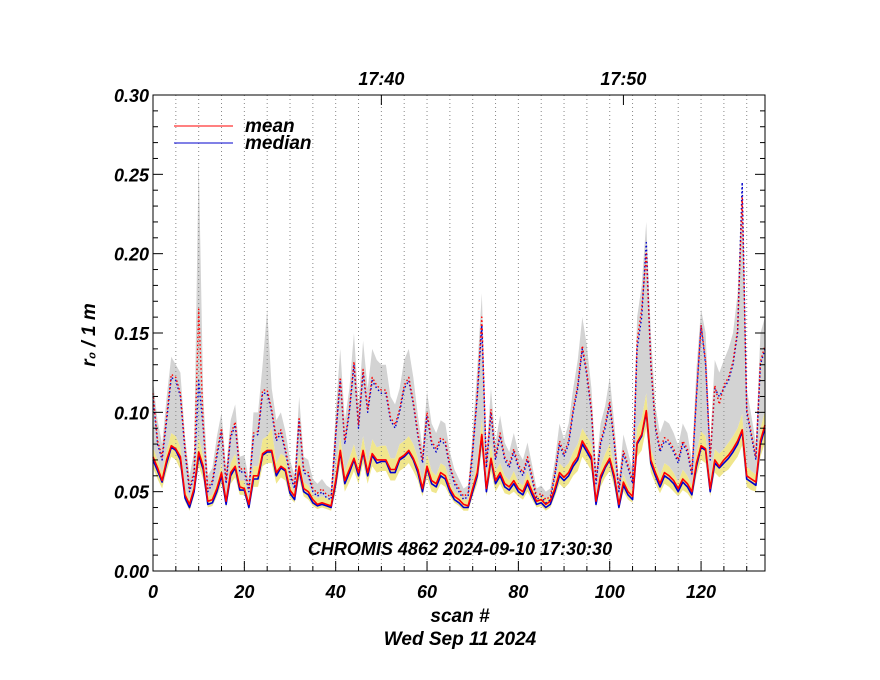  Describe the element at coordinates (518, 592) in the screenshot. I see `x-tick-label-80: 80` at that location.